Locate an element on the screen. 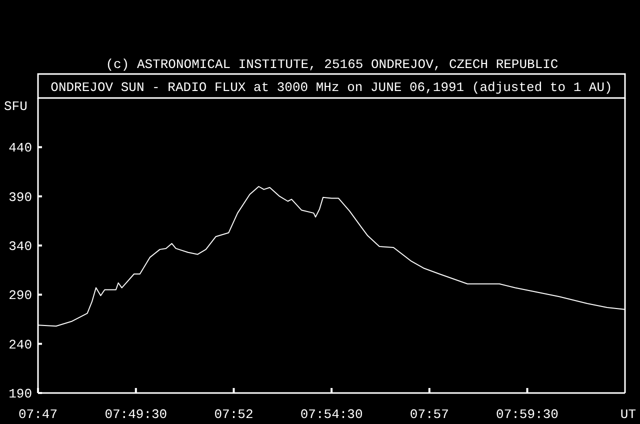 The height and width of the screenshot is (424, 640). chart-title: ONDREJOV SUN - RADIO FLUX at 3000 MHz on JUNE 06,1991 (adjusted to 1 AU) is located at coordinates (331, 87).